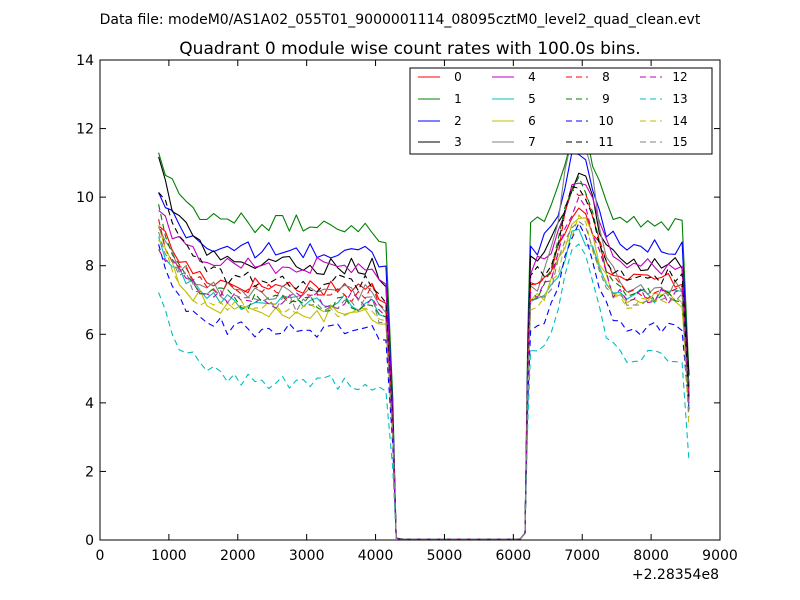 This screenshot has width=800, height=600. What do you see at coordinates (679, 121) in the screenshot?
I see `legend-label: 14` at bounding box center [679, 121].